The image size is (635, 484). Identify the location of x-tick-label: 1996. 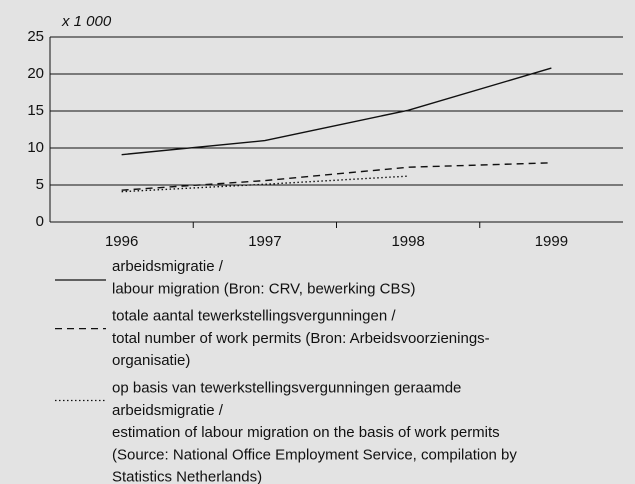
(121, 241).